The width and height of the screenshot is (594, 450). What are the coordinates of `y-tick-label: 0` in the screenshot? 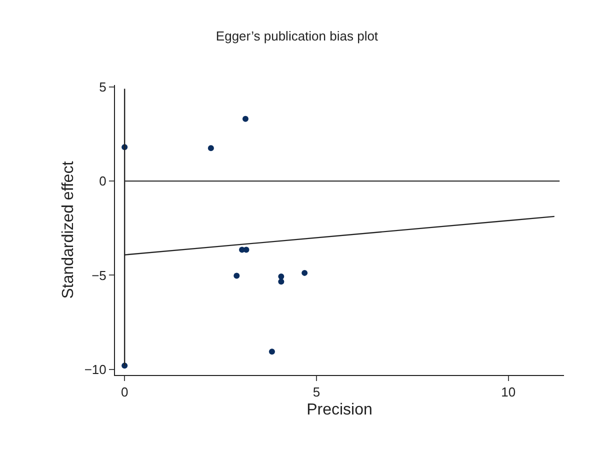 It's located at (102, 181).